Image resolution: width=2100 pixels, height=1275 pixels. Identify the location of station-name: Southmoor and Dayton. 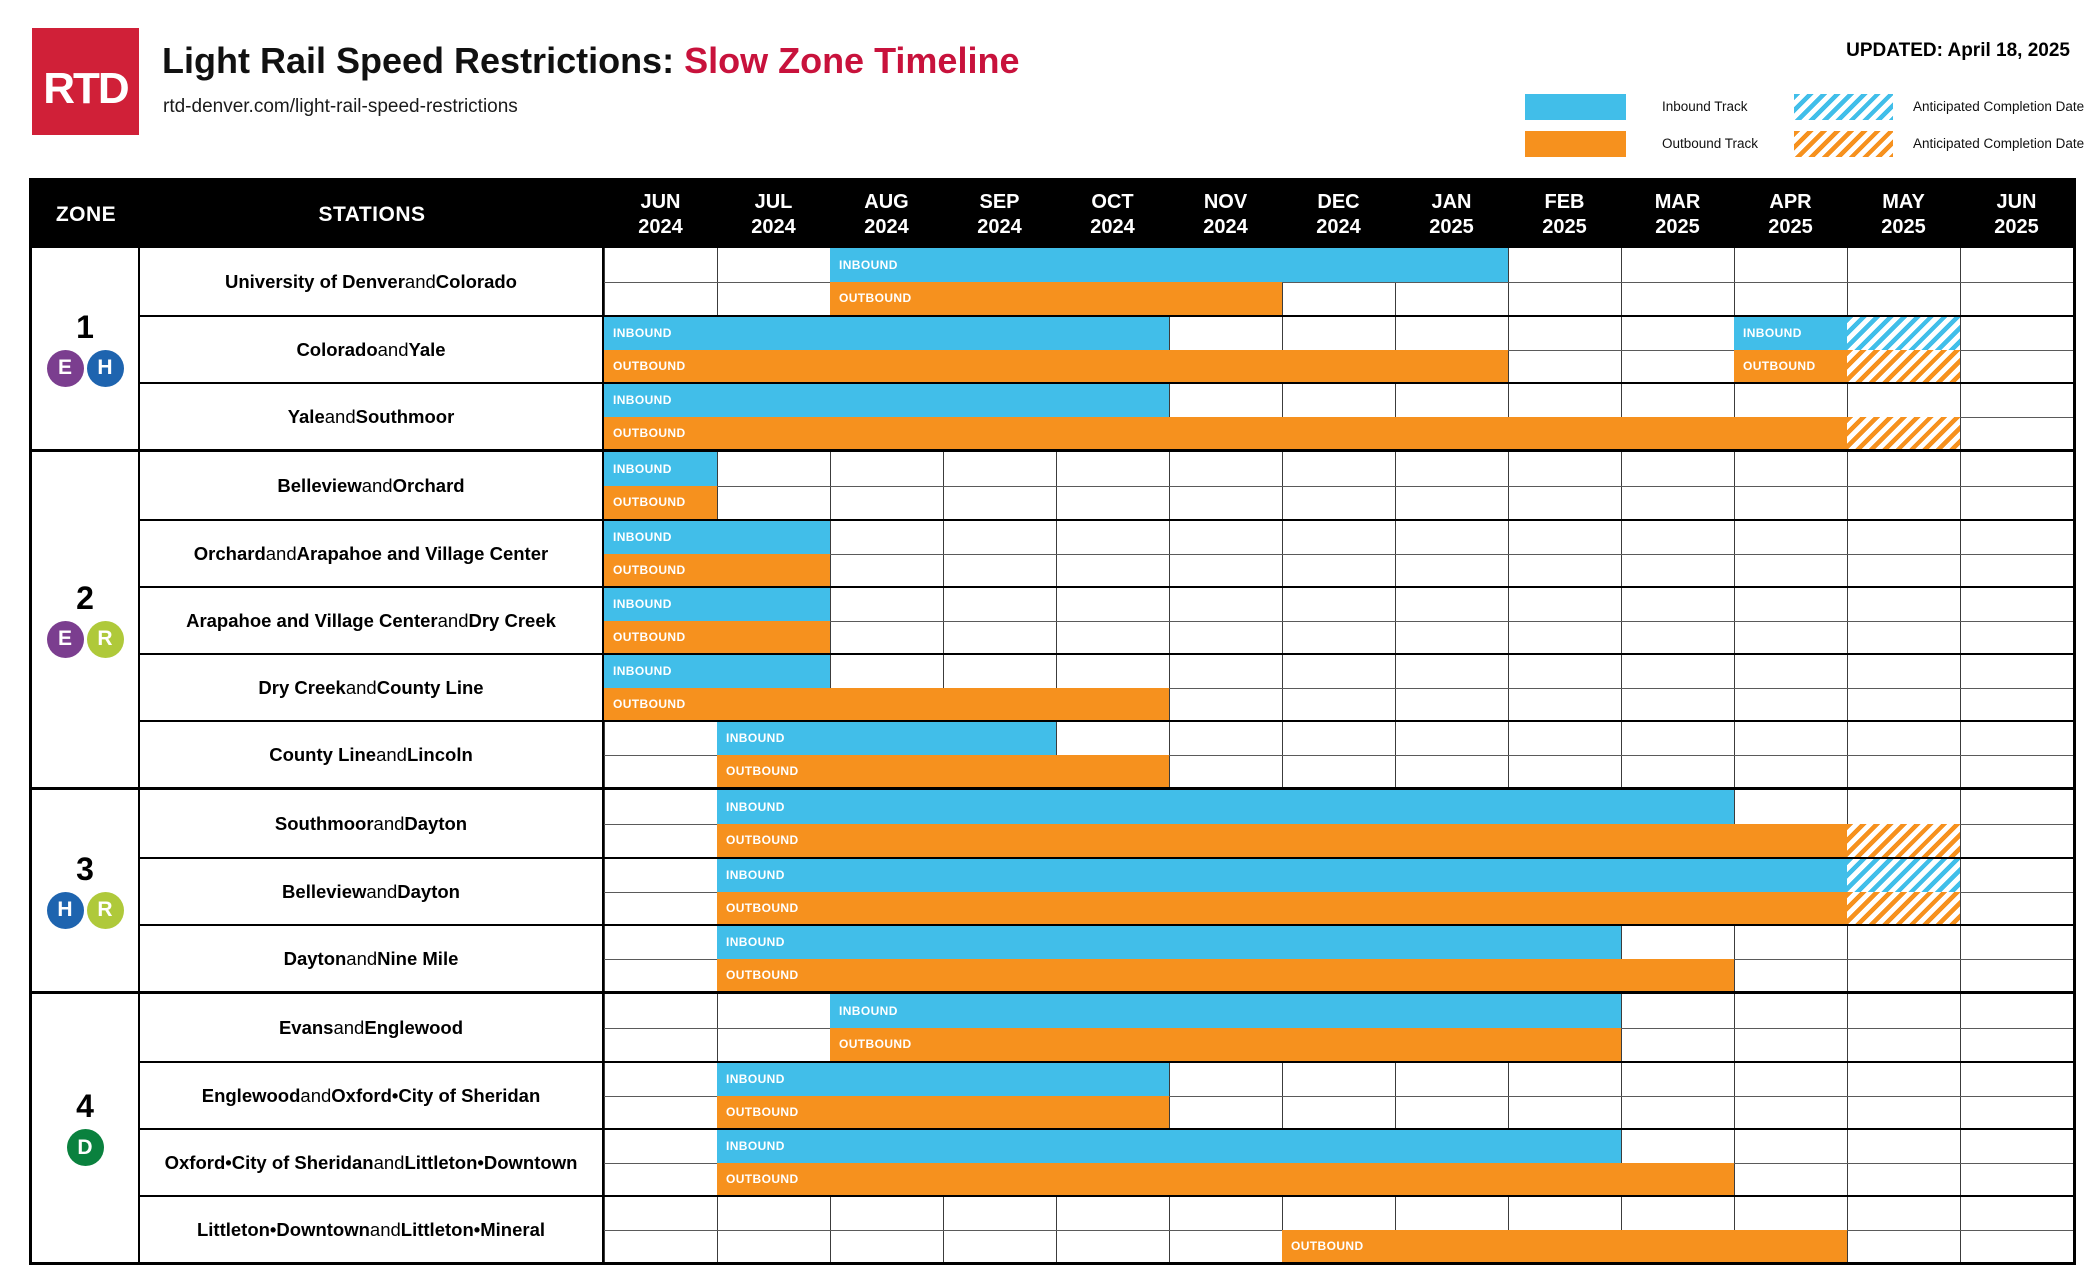
(372, 823).